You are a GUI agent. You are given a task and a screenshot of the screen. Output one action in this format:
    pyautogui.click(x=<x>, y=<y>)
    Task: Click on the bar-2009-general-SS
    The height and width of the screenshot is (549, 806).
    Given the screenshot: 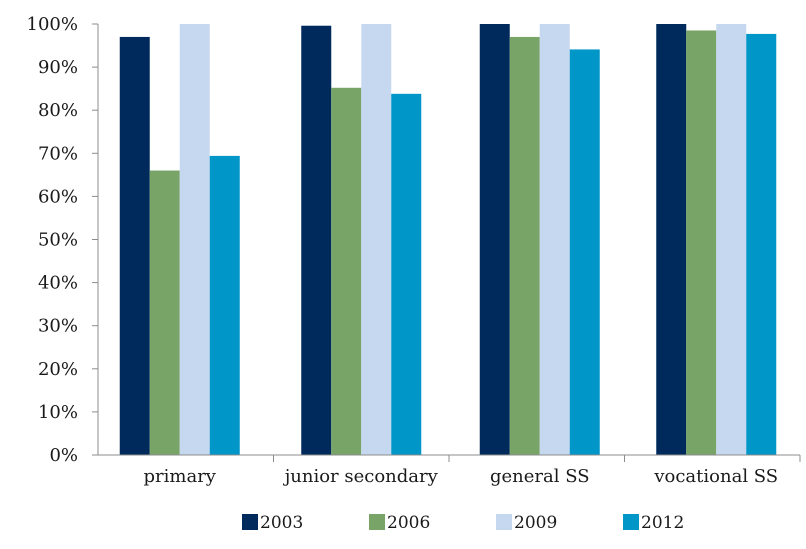 What is the action you would take?
    pyautogui.click(x=554, y=239)
    